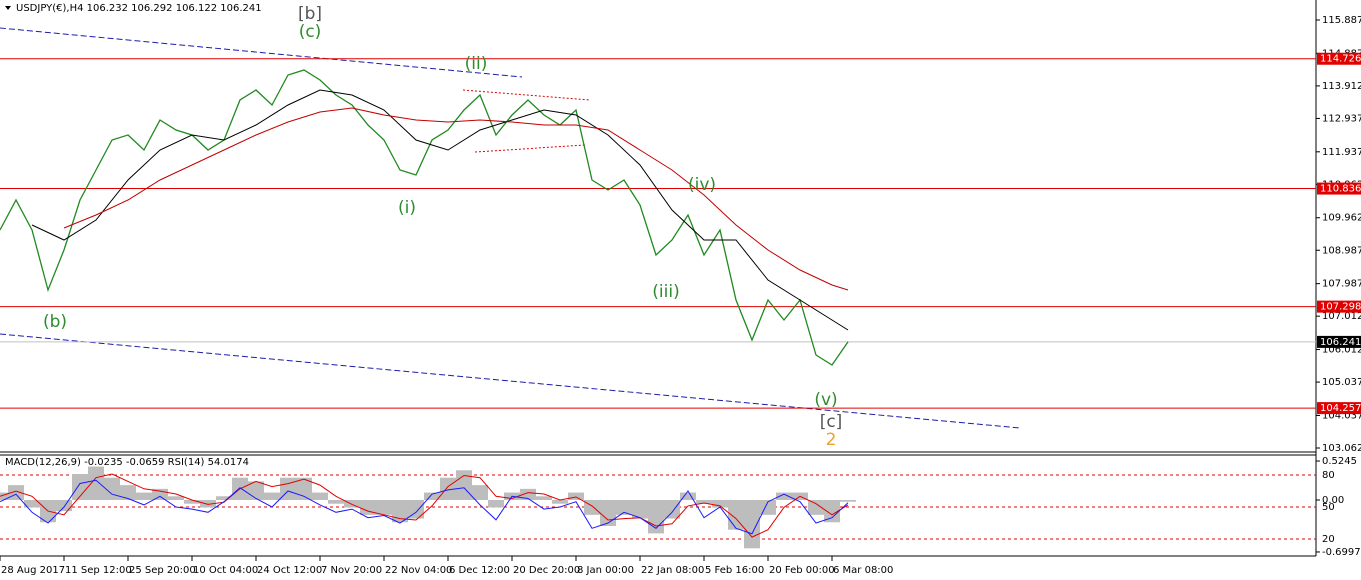  What do you see at coordinates (672, 570) in the screenshot?
I see `x-tick-label: 22 Jan 08:00` at bounding box center [672, 570].